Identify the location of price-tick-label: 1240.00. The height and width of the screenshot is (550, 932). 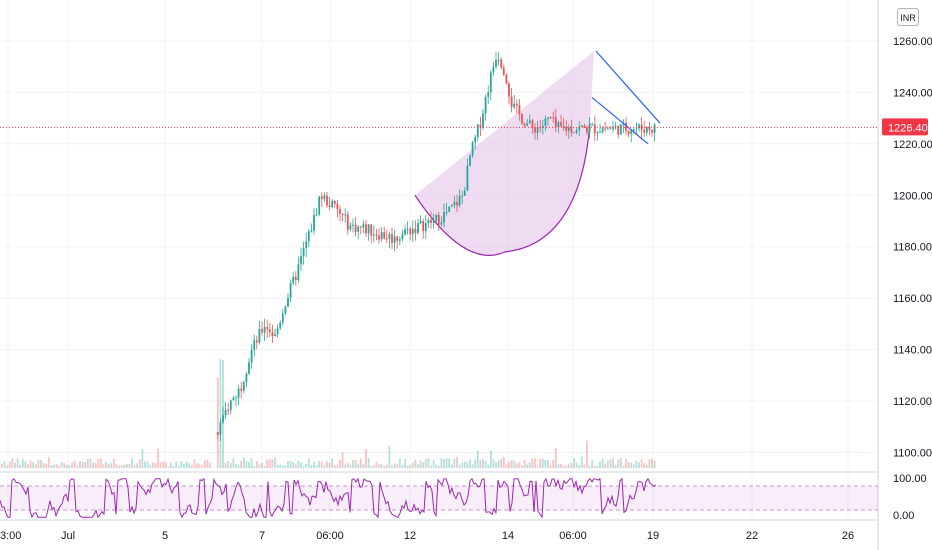
(912, 93).